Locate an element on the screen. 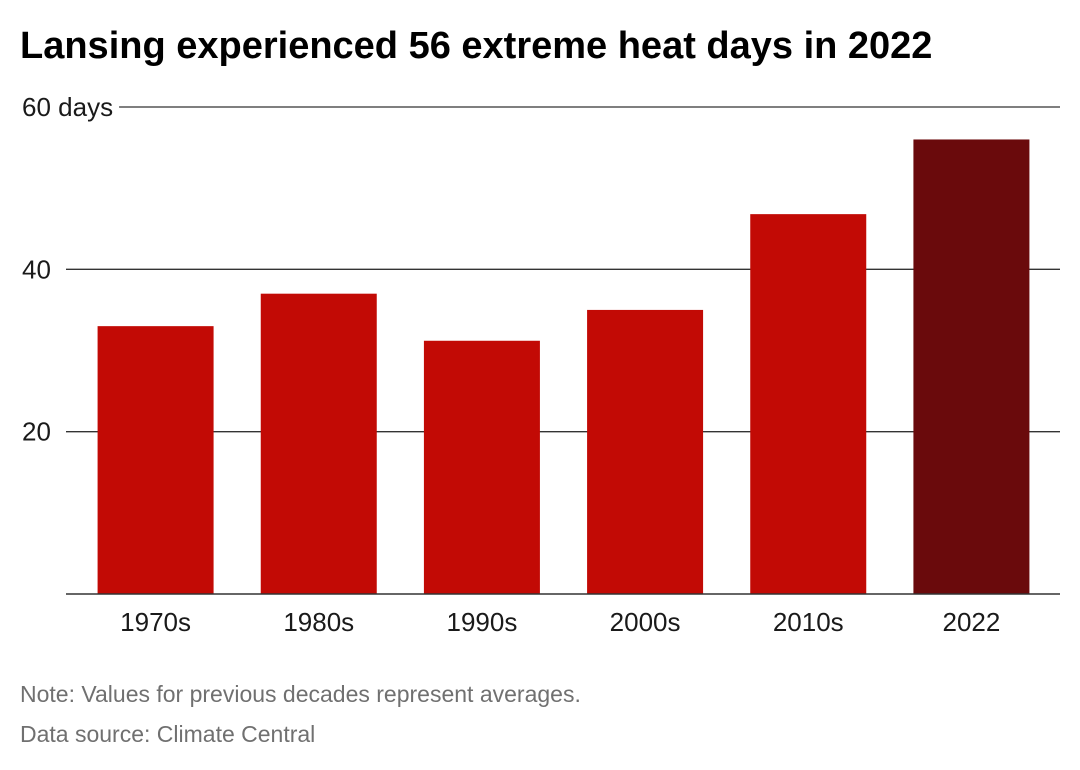 The width and height of the screenshot is (1080, 770). y-tick-label: 20 is located at coordinates (36, 432).